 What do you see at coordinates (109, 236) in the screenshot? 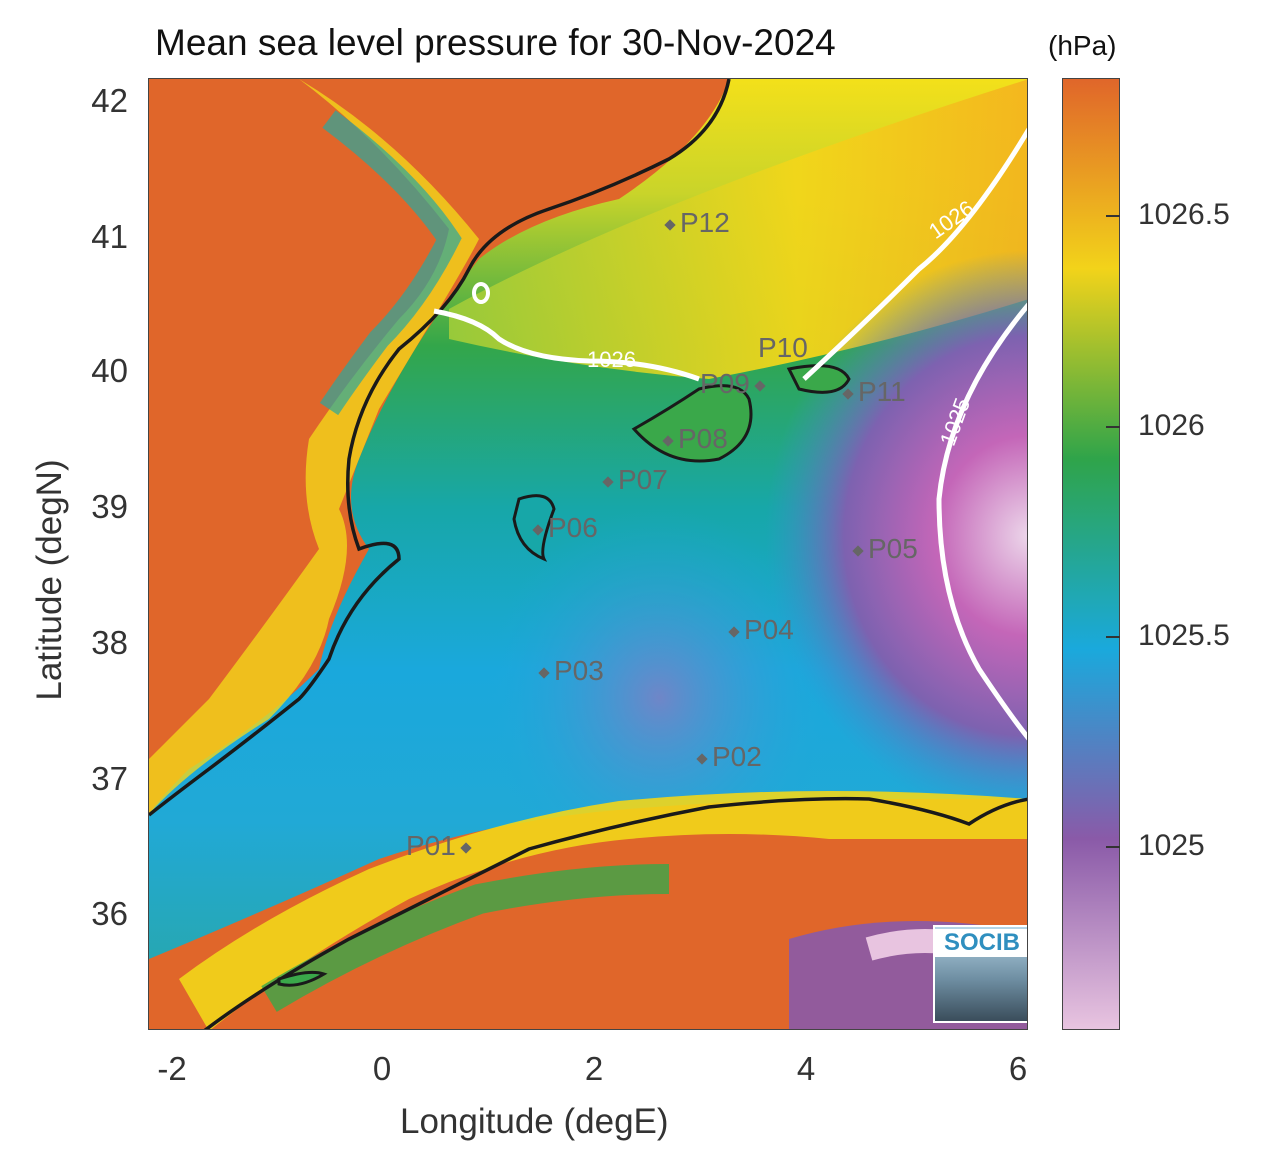
I see `y-tick-label: 41` at bounding box center [109, 236].